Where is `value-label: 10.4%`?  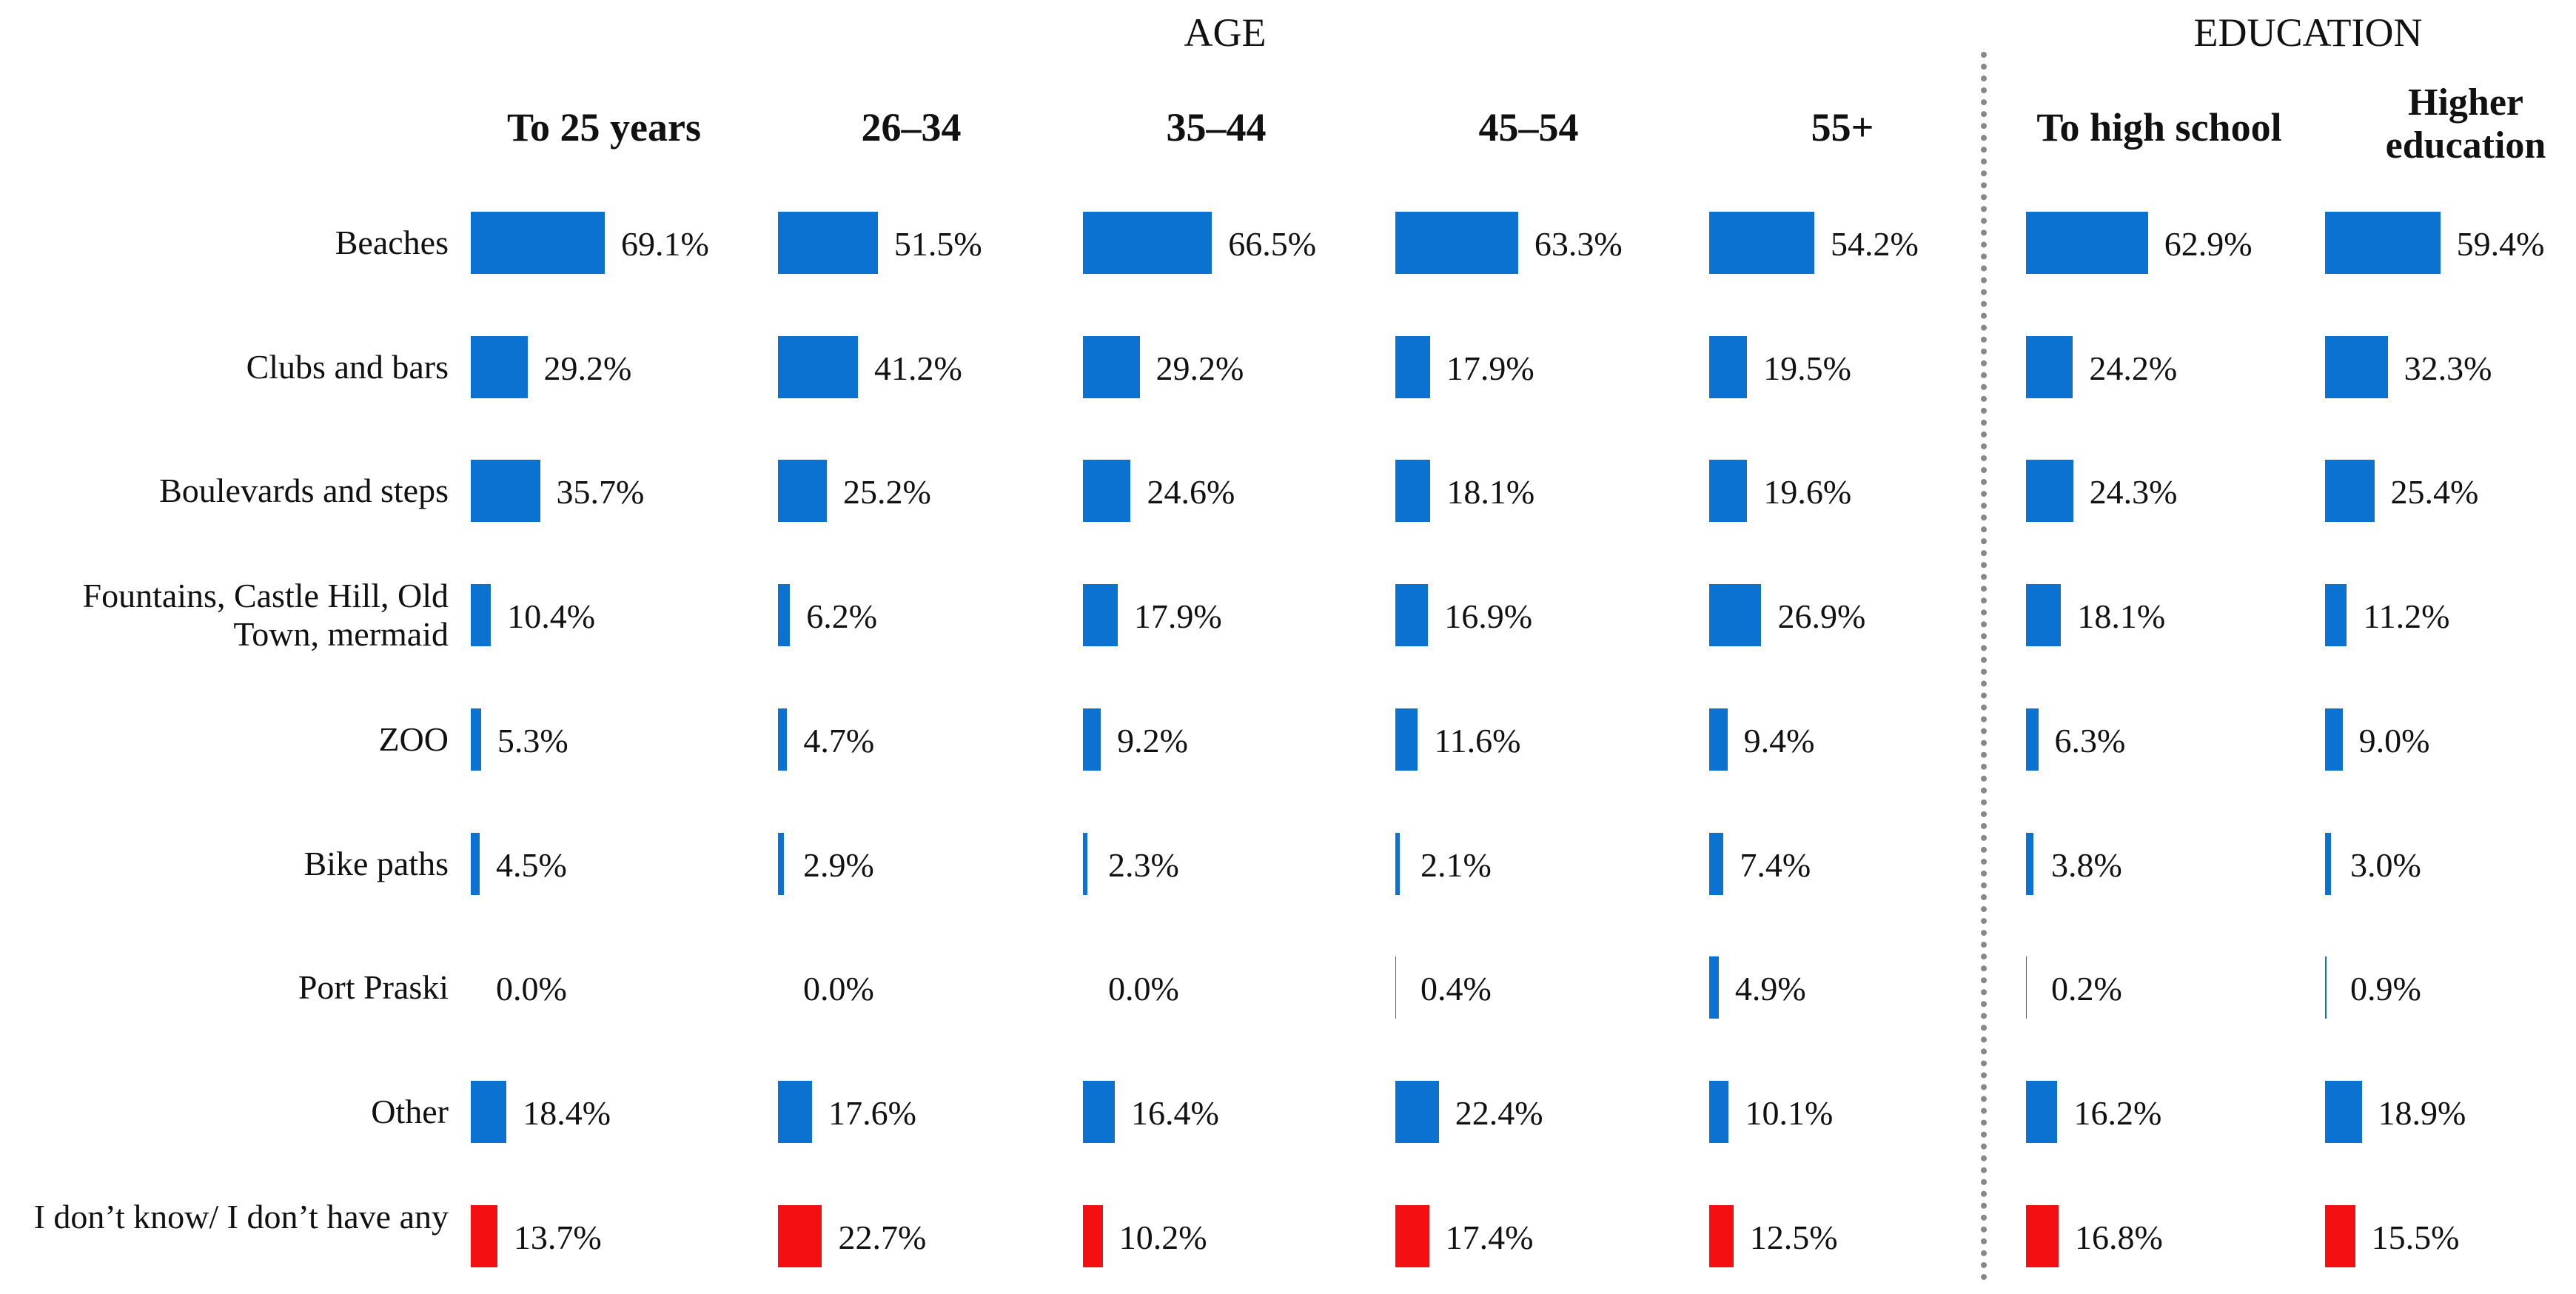 value-label: 10.4% is located at coordinates (551, 616).